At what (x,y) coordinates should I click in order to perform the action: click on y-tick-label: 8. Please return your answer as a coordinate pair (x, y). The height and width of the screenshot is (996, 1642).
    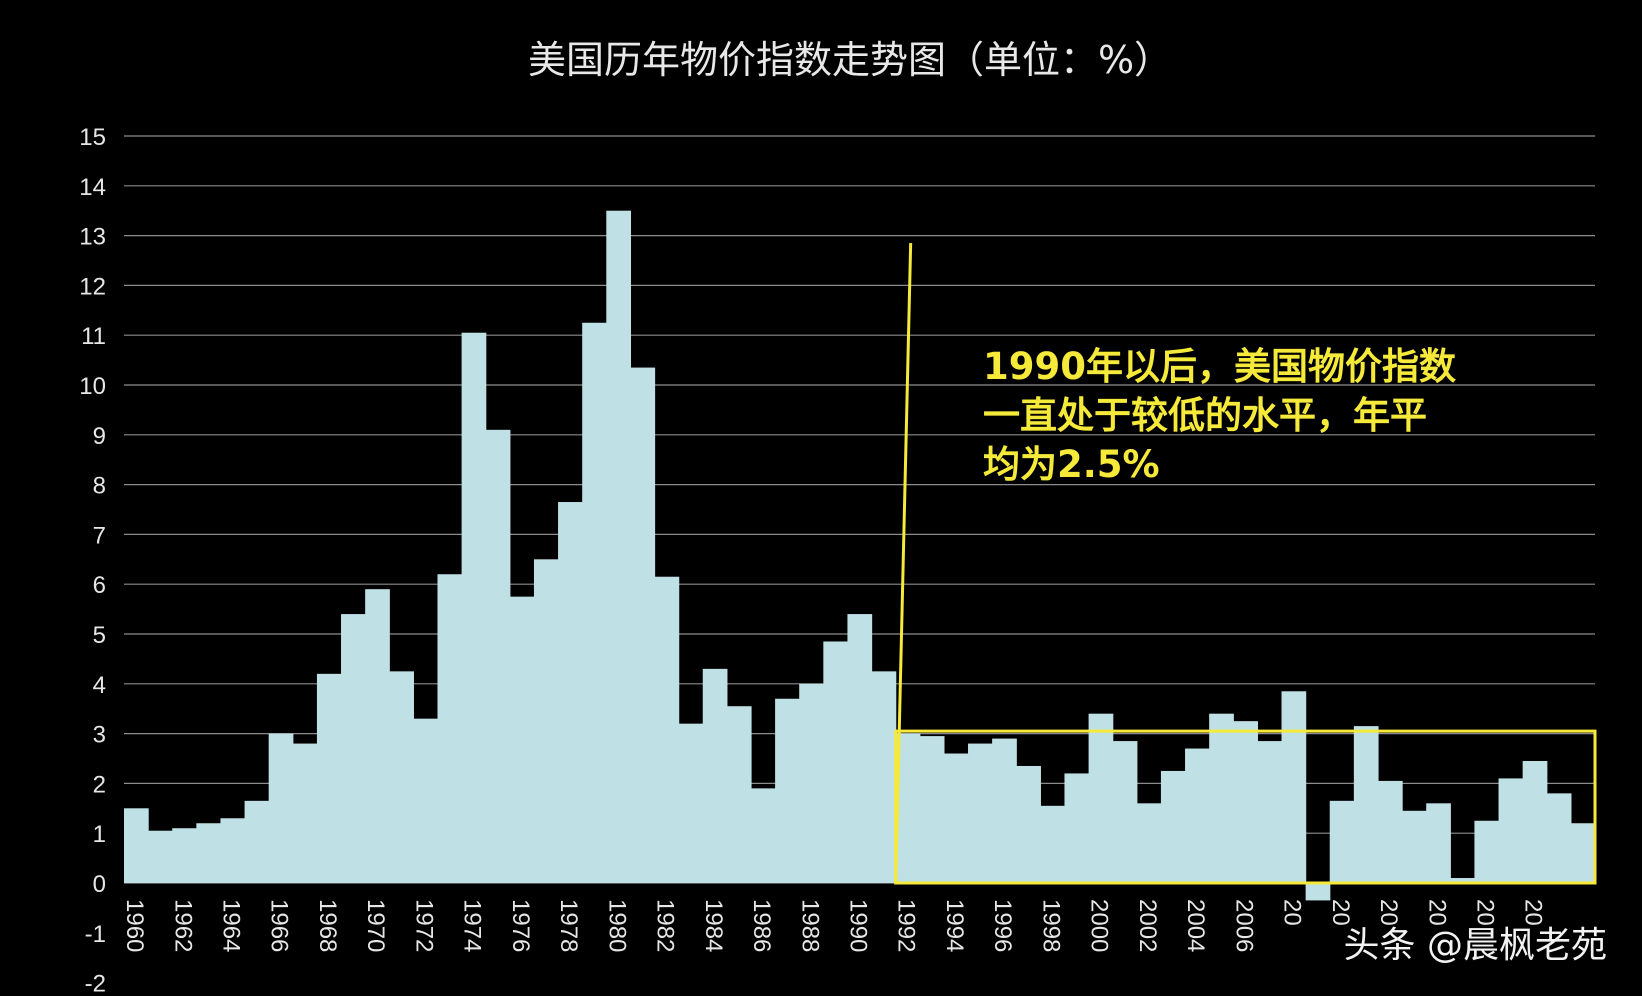
    Looking at the image, I should click on (99, 486).